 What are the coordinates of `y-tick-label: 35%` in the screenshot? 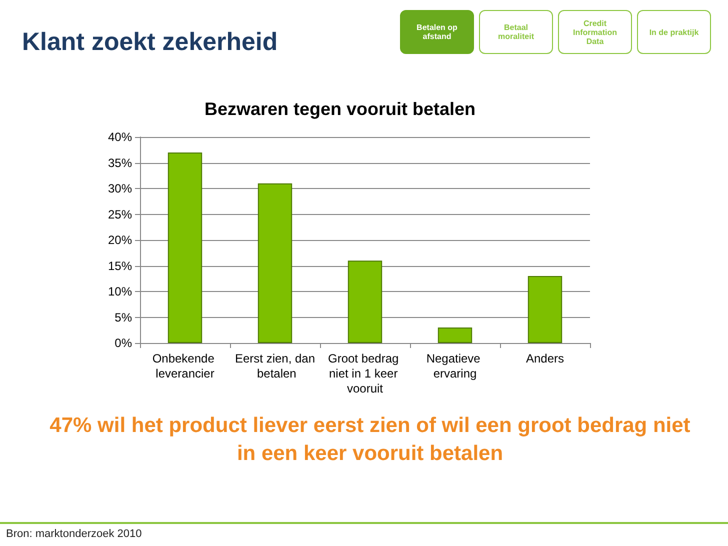 It's located at (120, 163).